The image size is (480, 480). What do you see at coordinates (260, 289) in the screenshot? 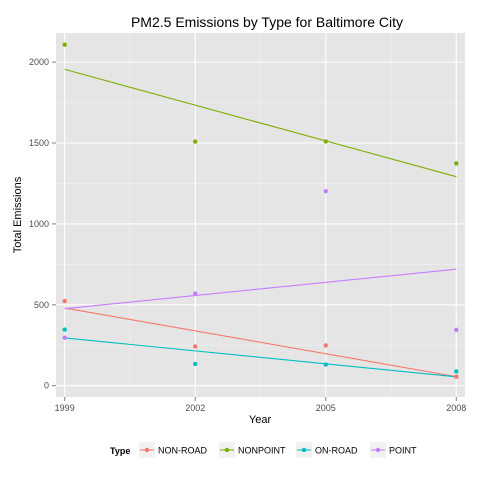
I see `trend-line-point` at bounding box center [260, 289].